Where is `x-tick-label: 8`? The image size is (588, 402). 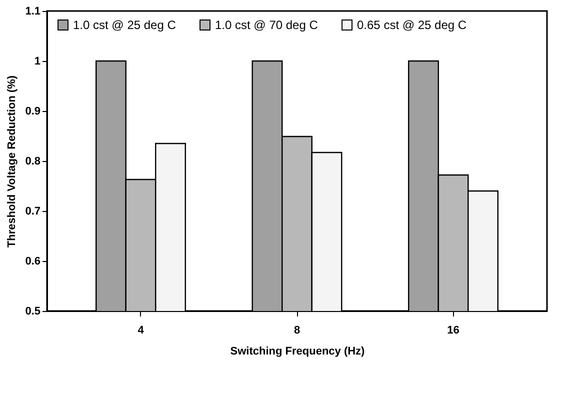 x-tick-label: 8 is located at coordinates (297, 330).